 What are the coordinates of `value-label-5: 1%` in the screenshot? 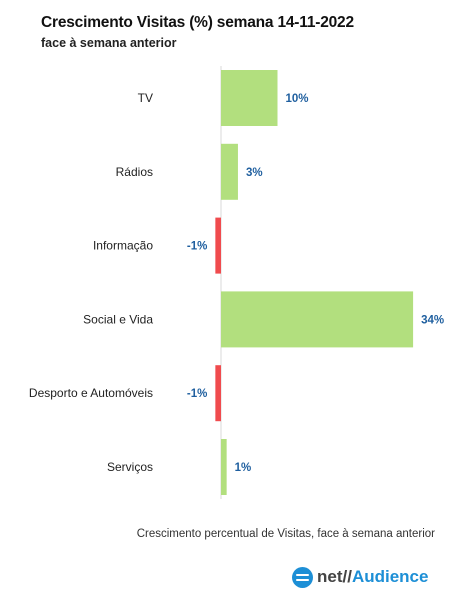 It's located at (243, 468).